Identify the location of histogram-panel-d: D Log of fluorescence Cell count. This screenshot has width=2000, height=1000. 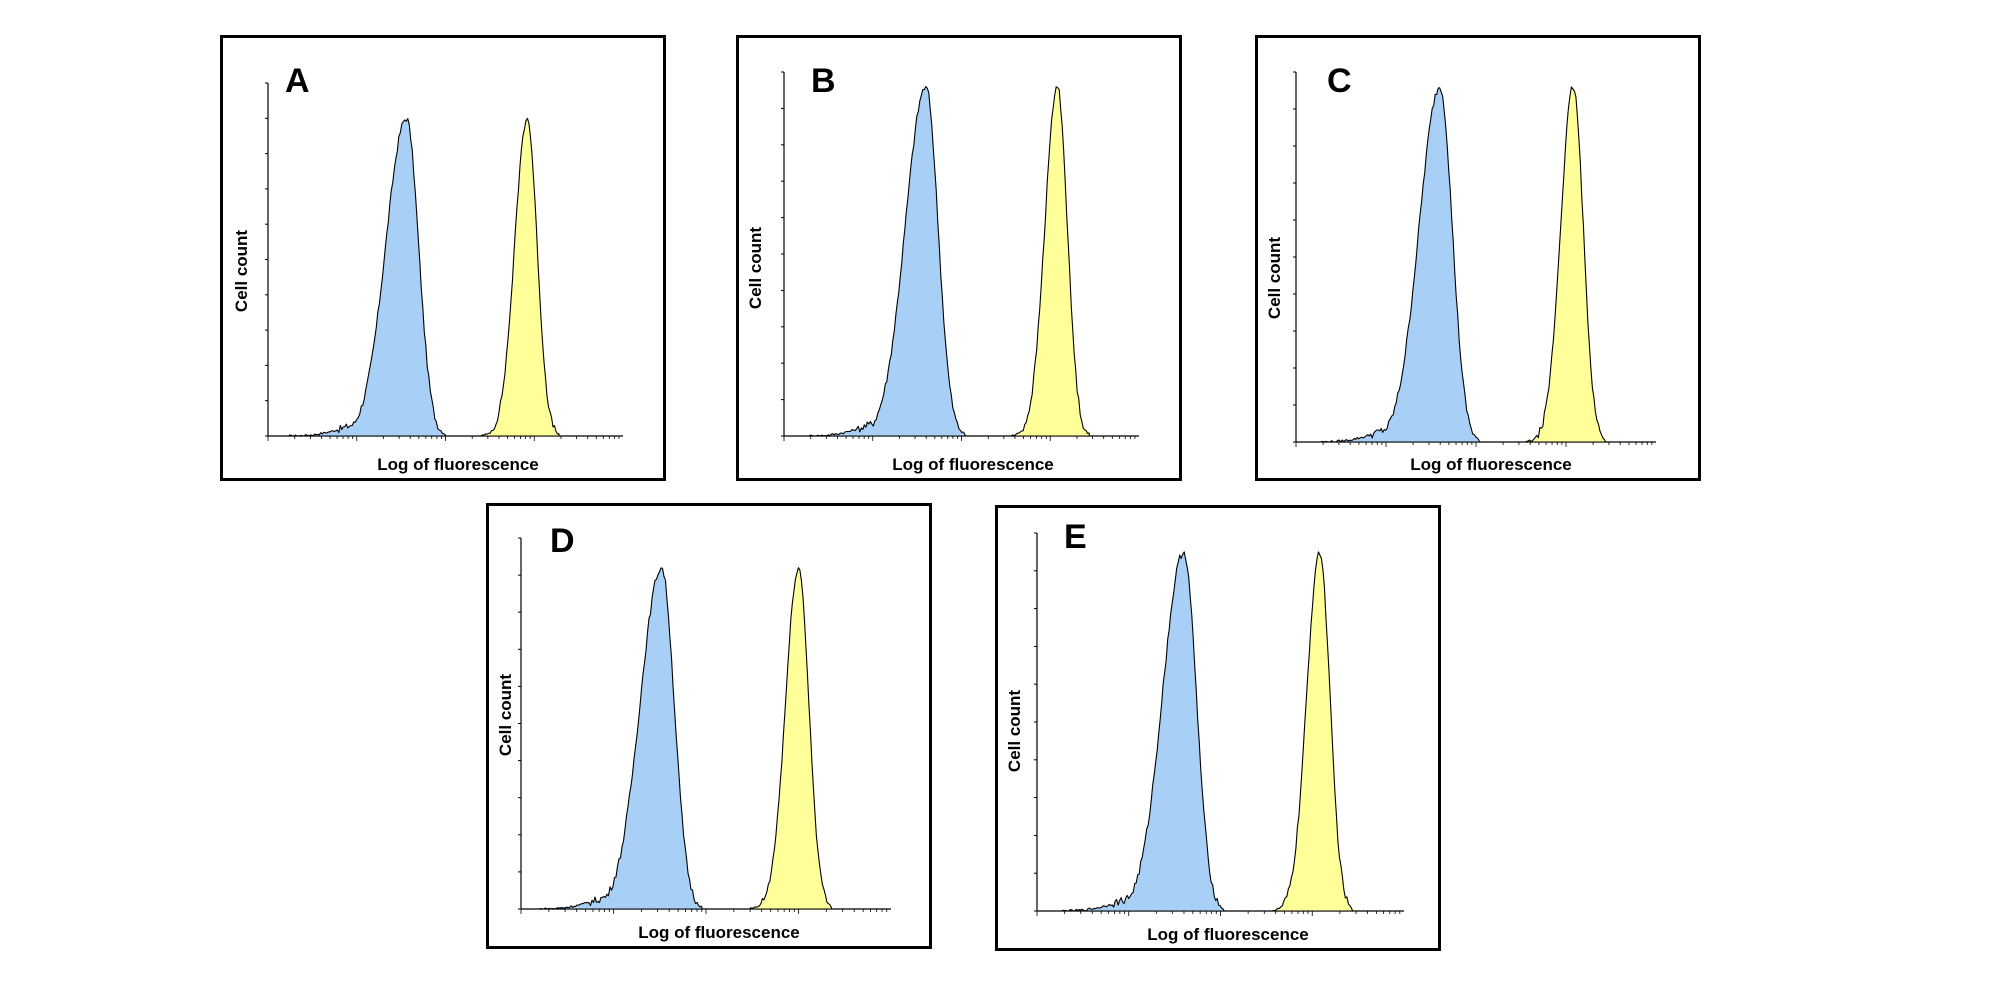
(709, 726).